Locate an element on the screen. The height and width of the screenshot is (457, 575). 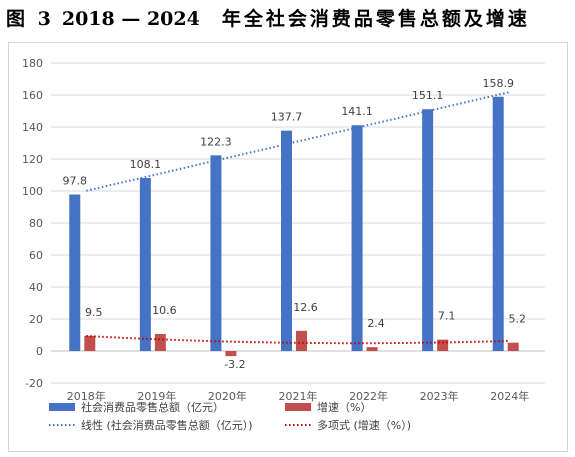
data-label: 9.5 is located at coordinates (94, 312).